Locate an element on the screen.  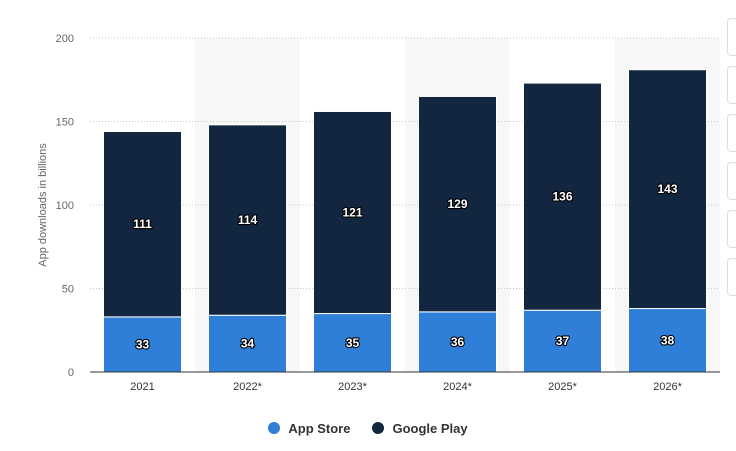
data-label: 136 is located at coordinates (562, 197).